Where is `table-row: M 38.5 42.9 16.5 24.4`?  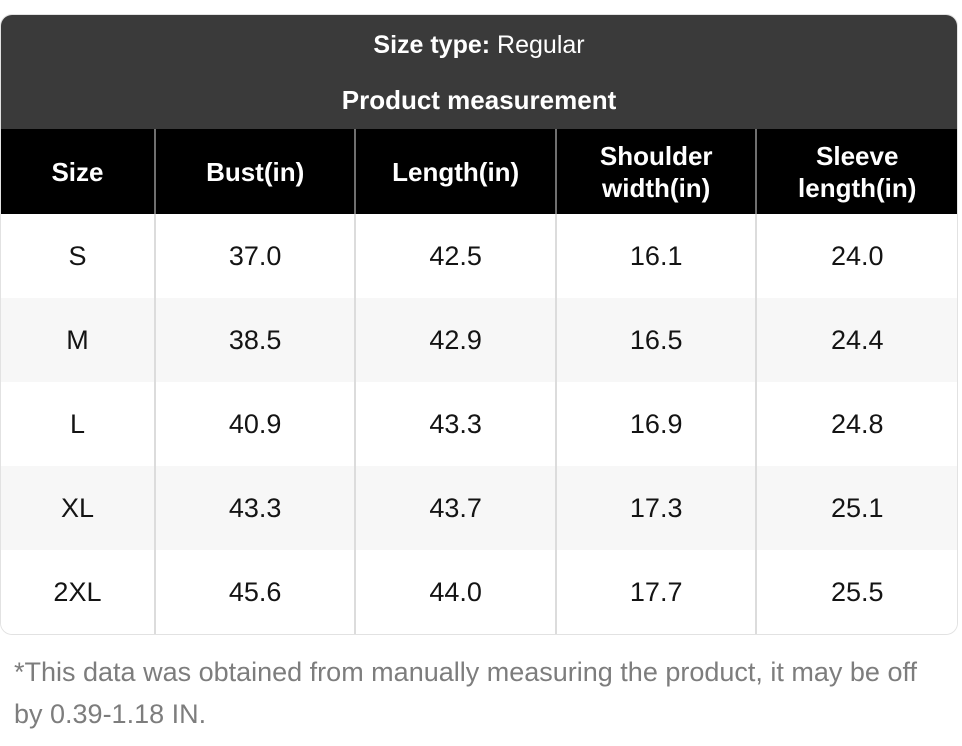 table-row: M 38.5 42.9 16.5 24.4 is located at coordinates (479, 340).